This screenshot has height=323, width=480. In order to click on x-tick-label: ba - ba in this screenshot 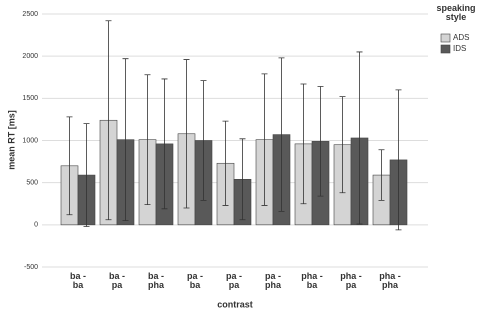, I will do `click(77, 281)`.